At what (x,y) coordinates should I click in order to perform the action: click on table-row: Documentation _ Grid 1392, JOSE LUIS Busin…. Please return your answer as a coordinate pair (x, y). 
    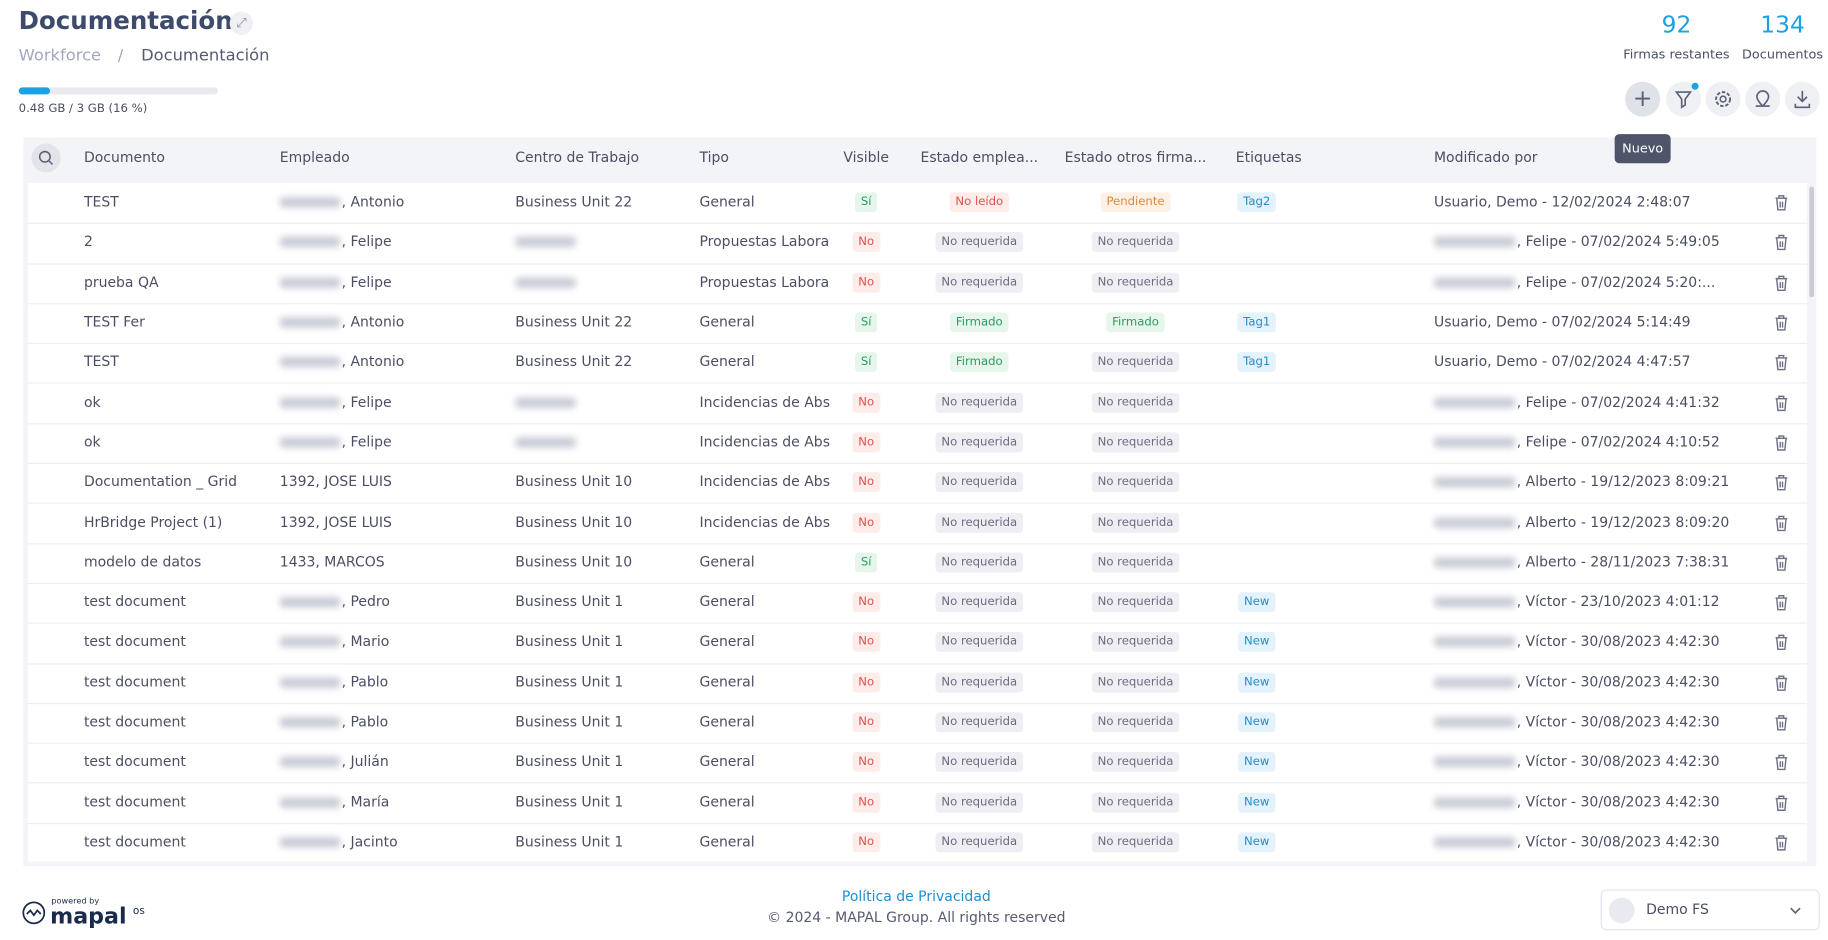
    Looking at the image, I should click on (917, 484).